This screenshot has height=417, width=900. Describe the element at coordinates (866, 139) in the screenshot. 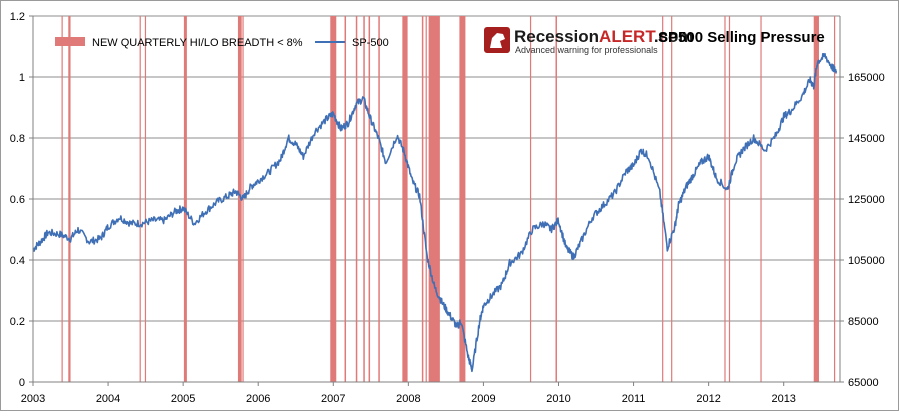

I see `y-right-tick-label: 145000` at that location.